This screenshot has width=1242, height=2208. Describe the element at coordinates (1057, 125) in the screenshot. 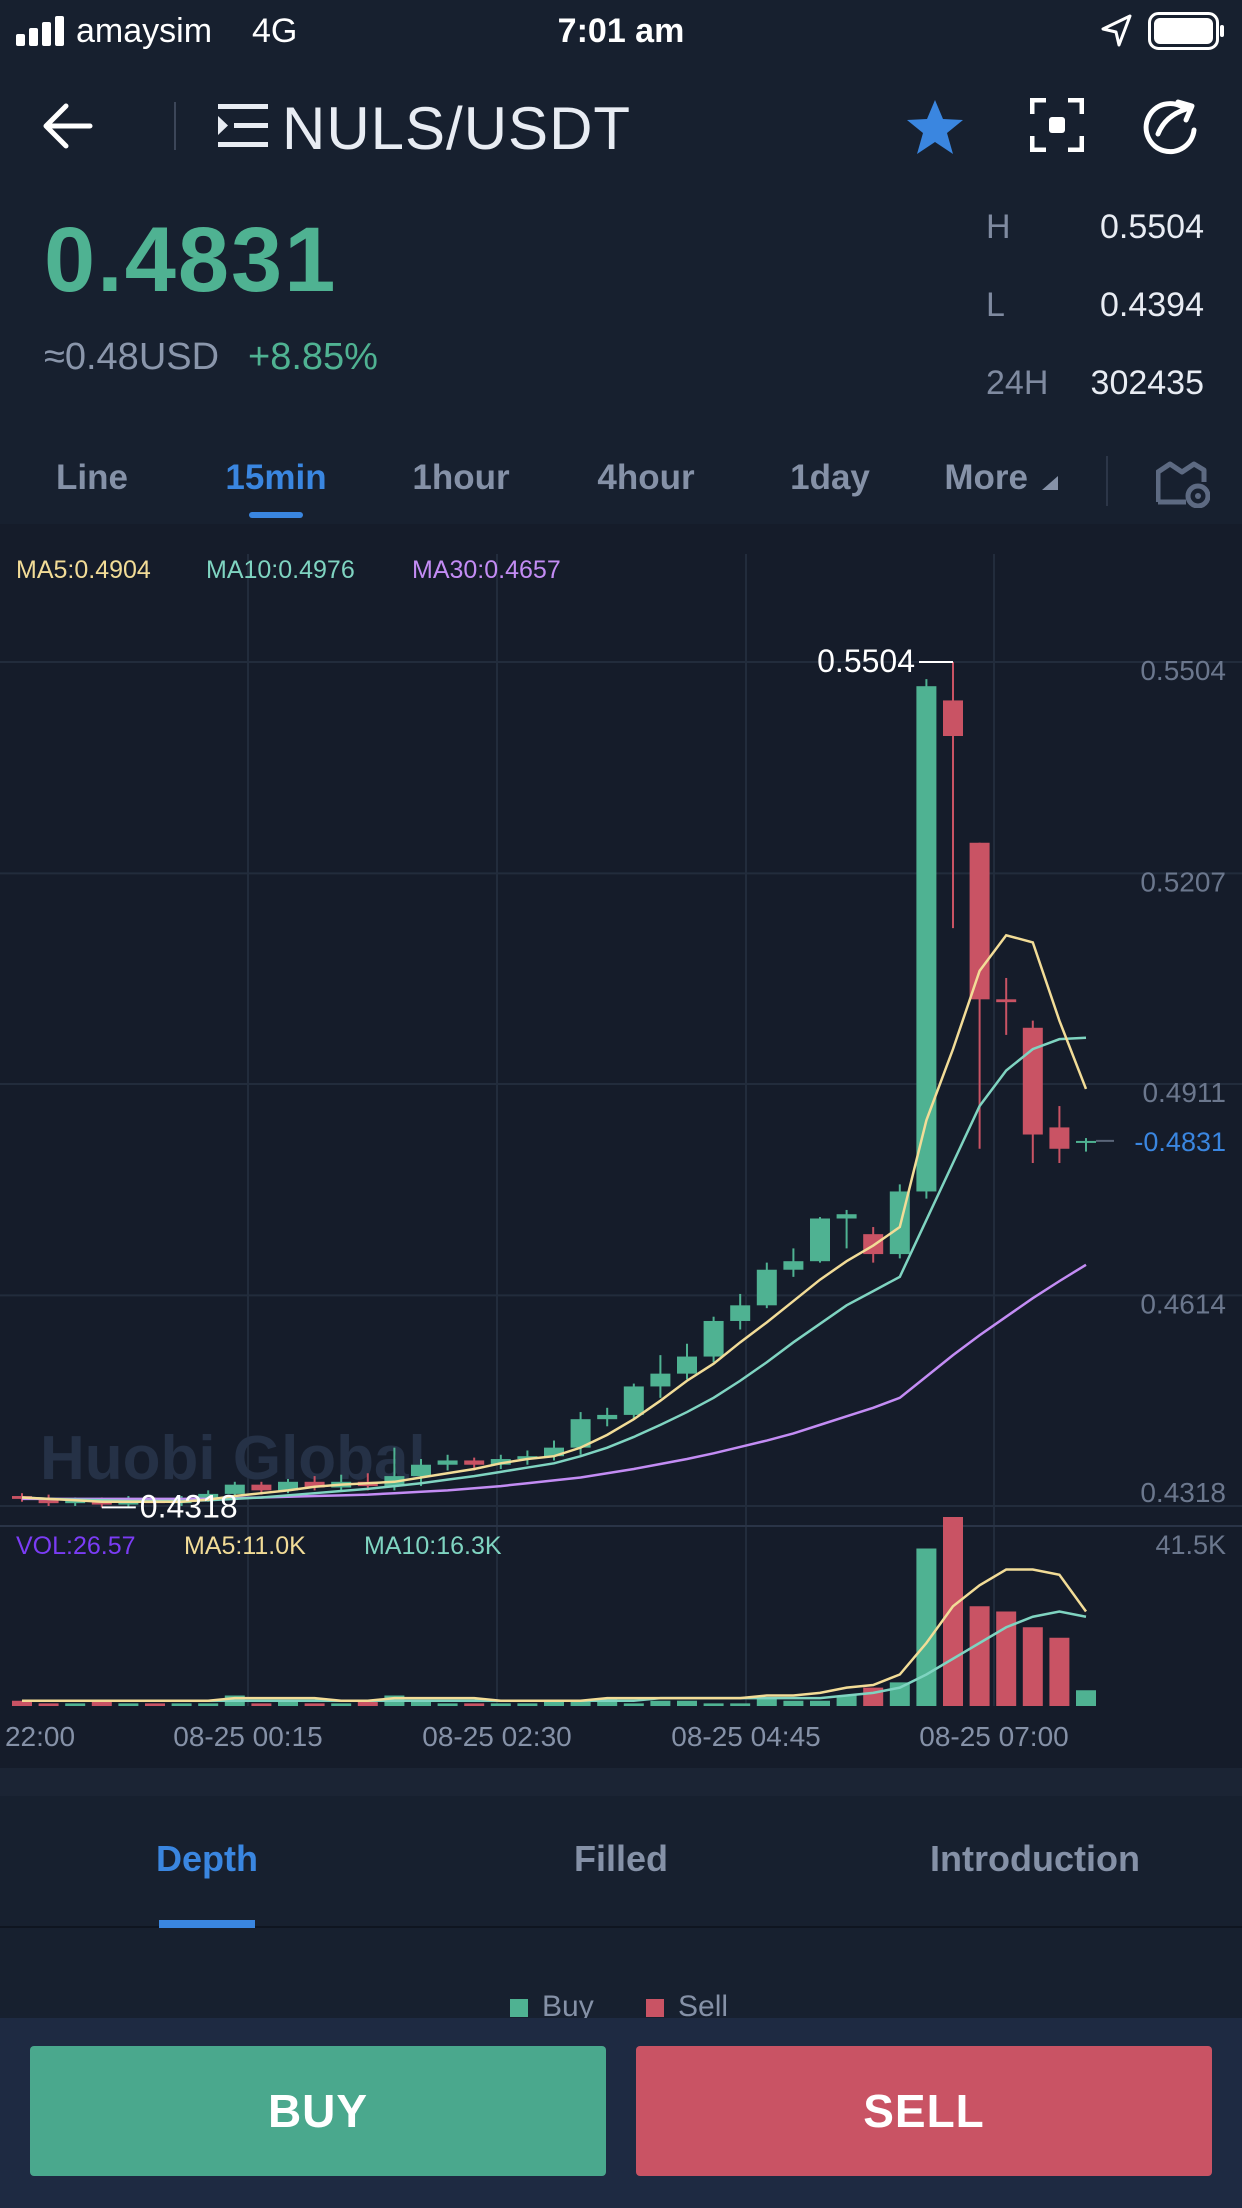

I see `fullscreen-icon` at that location.